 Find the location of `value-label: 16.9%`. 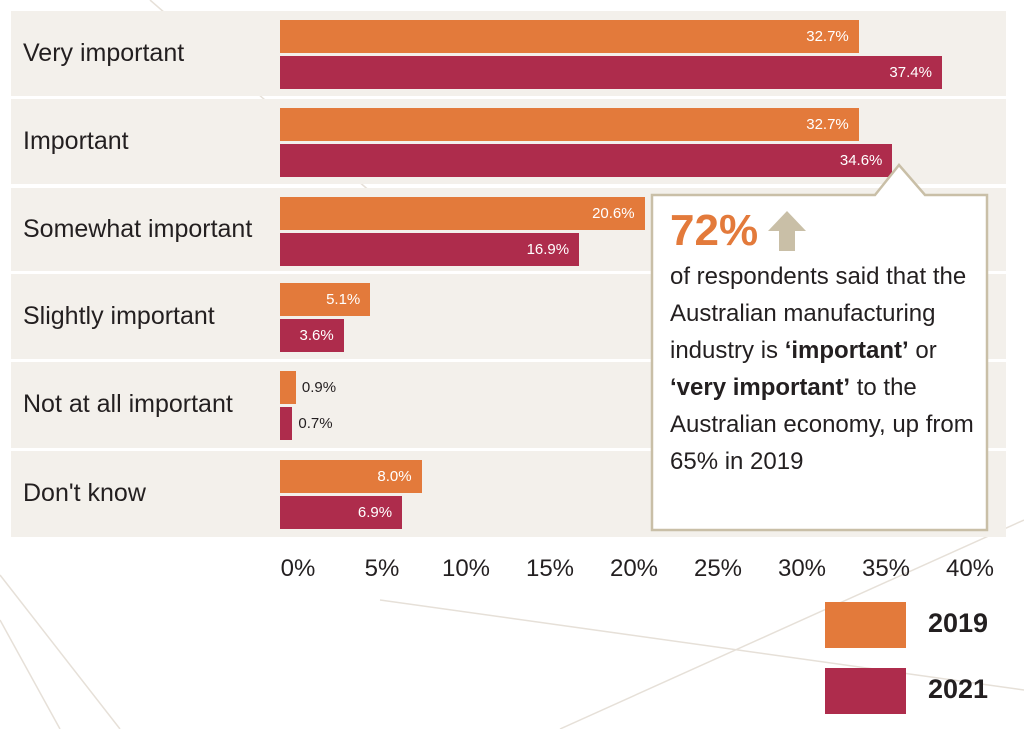

value-label: 16.9% is located at coordinates (548, 249).